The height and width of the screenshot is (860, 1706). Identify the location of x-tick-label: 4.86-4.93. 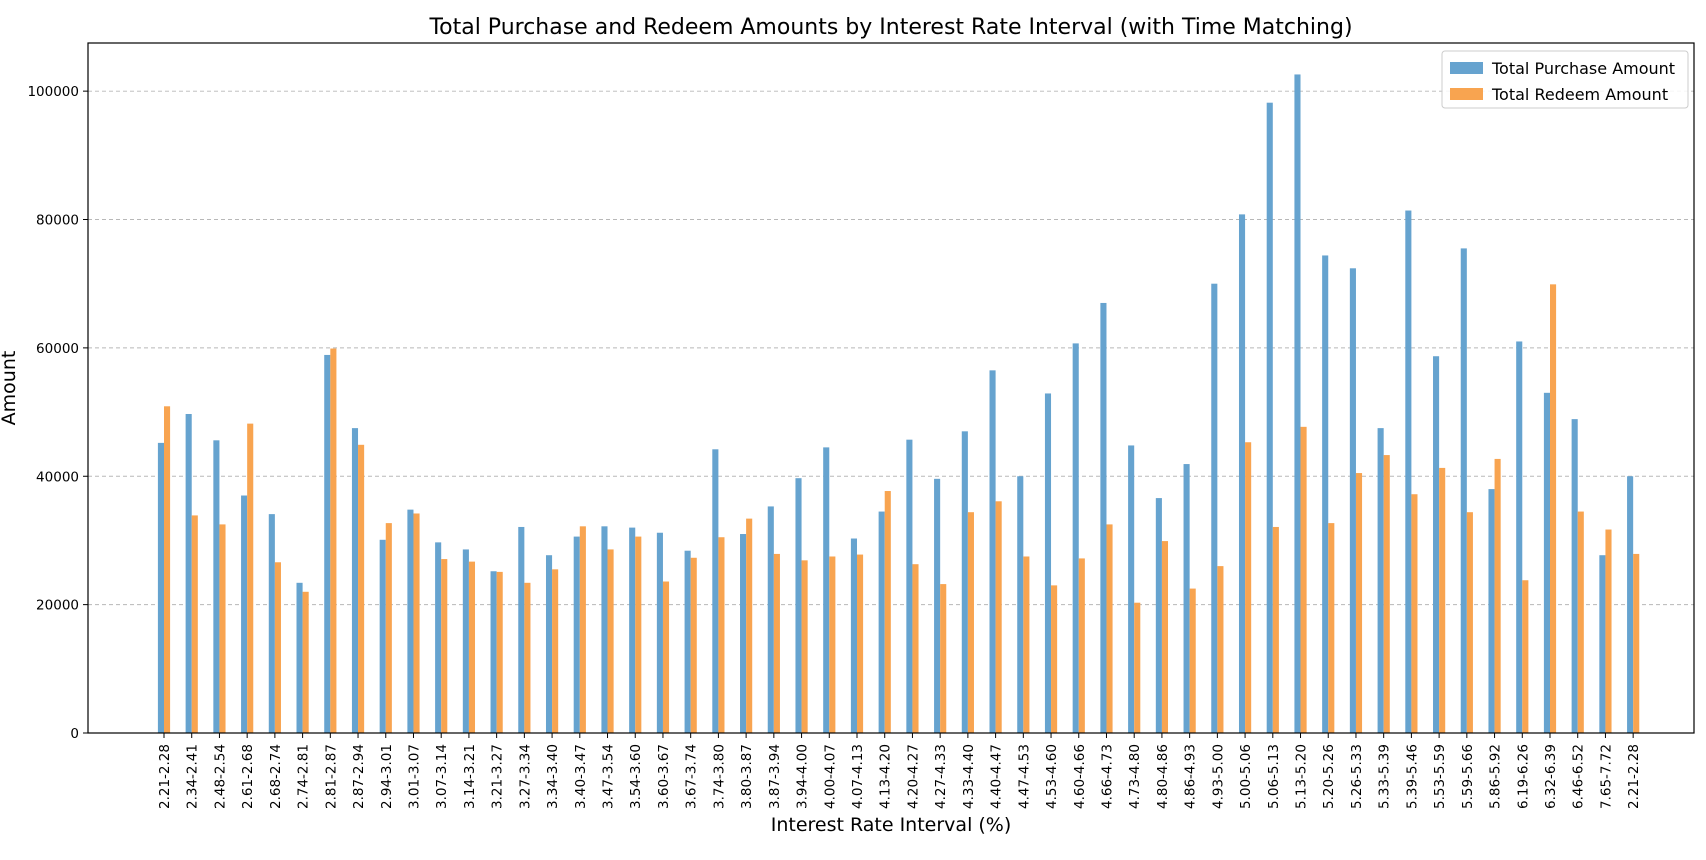
(1191, 776).